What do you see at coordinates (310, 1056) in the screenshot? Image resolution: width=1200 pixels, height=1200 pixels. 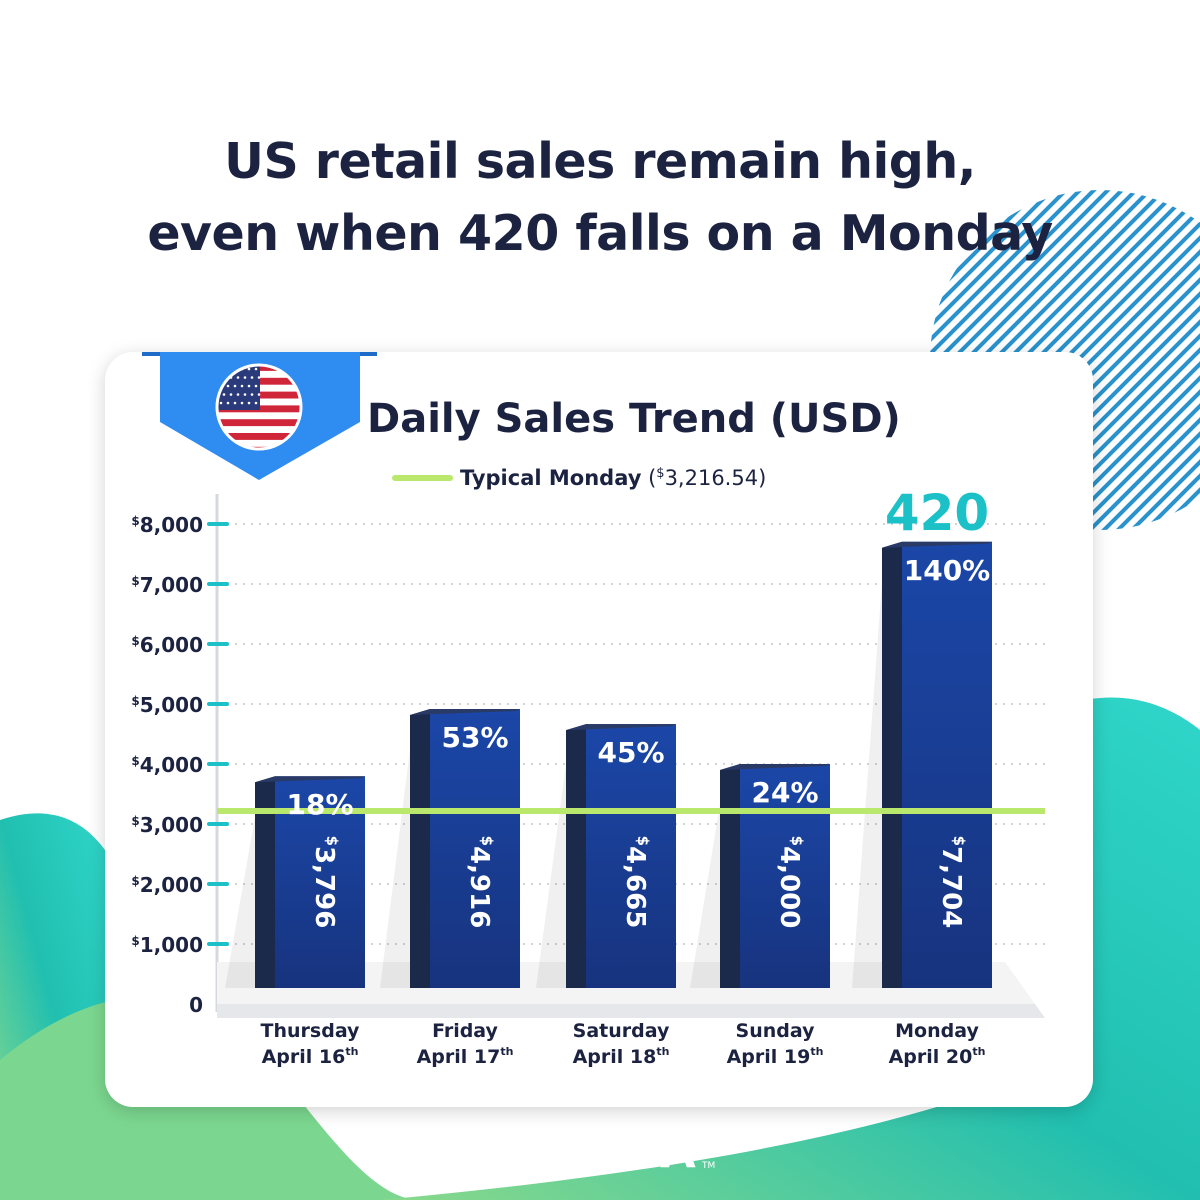 I see `x-tick-label-date: April 16th` at bounding box center [310, 1056].